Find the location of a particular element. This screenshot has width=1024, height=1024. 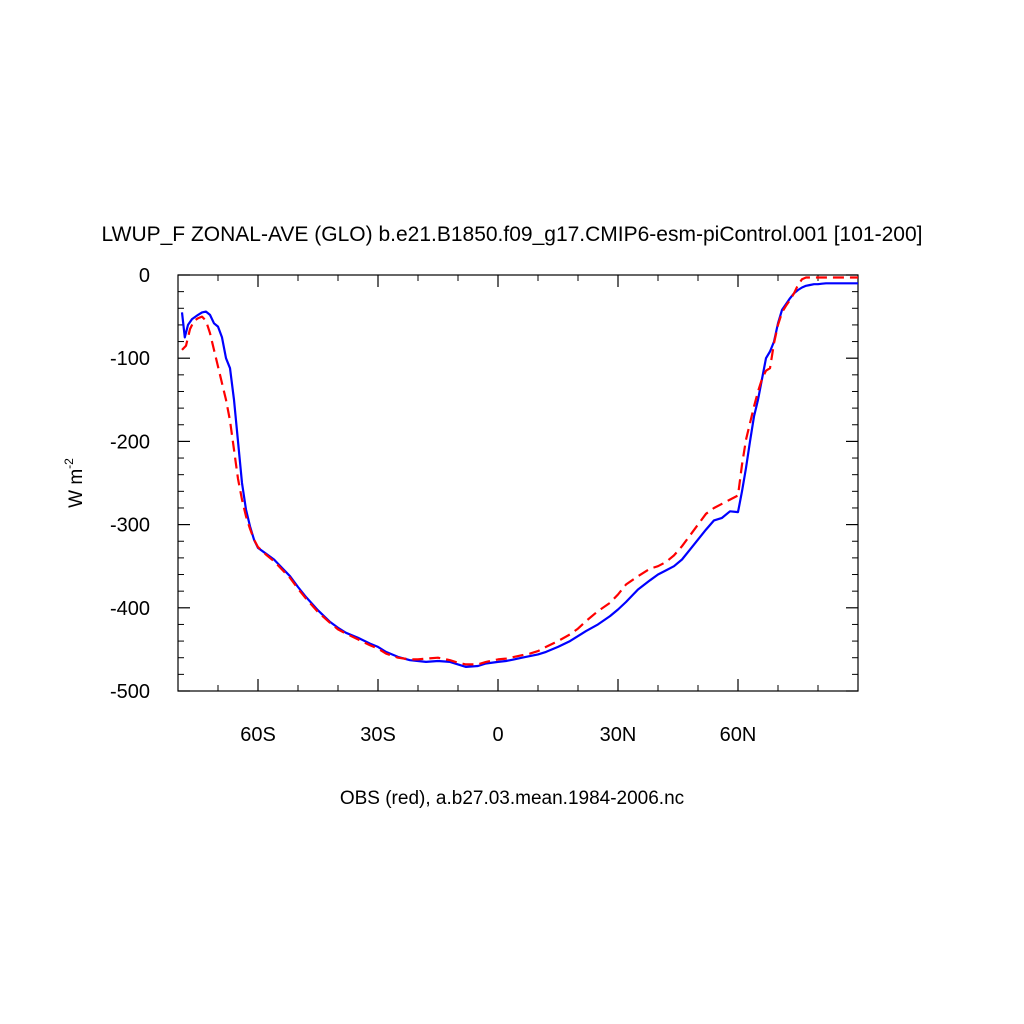

y-tick-label-1: -100 is located at coordinates (130, 359).